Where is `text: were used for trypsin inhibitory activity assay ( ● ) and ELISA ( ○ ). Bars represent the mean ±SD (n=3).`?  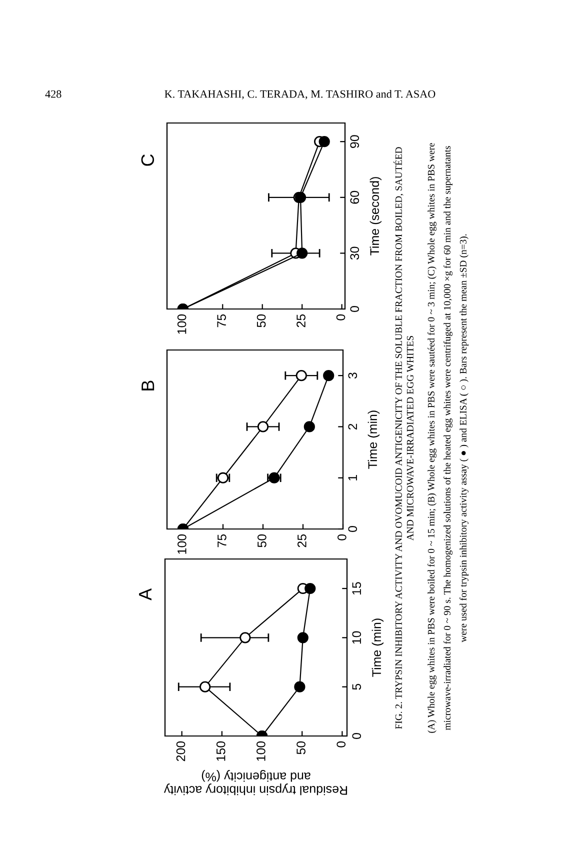
text: were used for trypsin inhibitory activity assay ( ● ) and ELISA ( ○ ). Bars represent the mean ±SD (n=3). is located at coordinates (464, 438).